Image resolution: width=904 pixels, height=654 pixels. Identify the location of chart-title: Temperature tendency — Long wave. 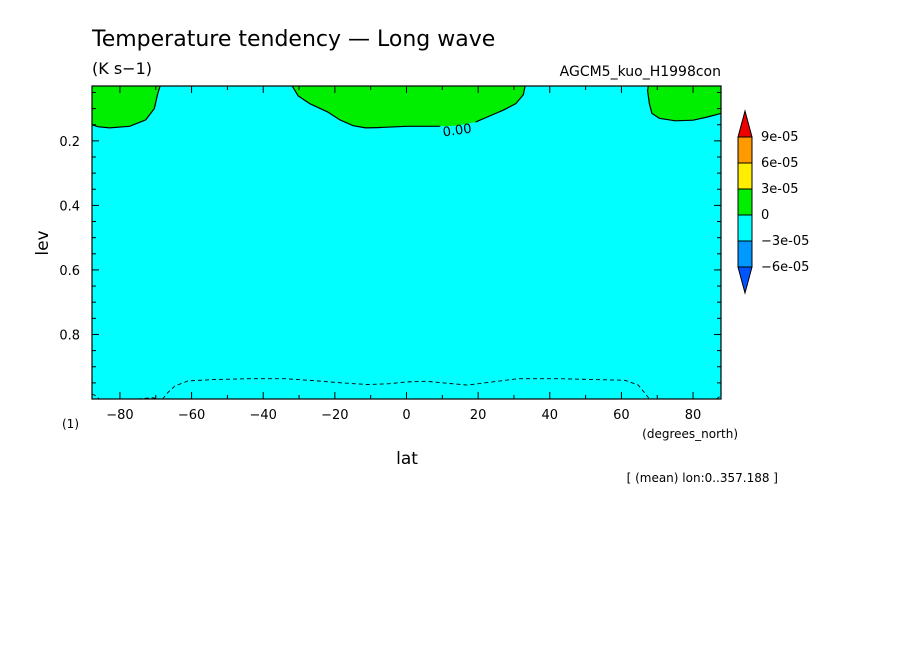
(293, 39).